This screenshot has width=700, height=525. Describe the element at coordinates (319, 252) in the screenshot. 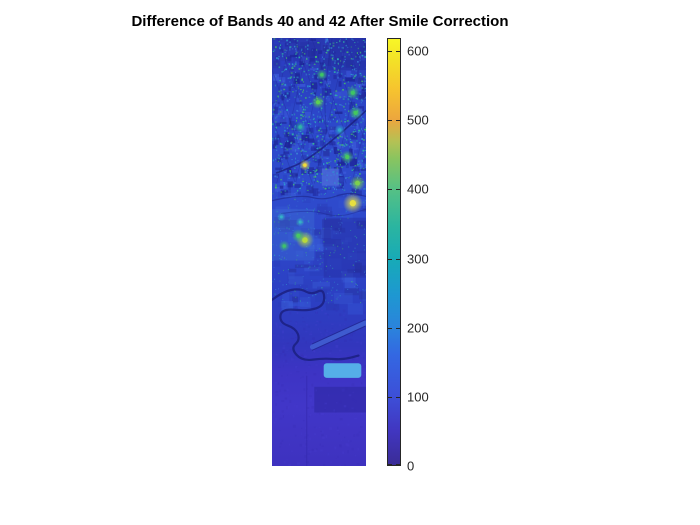

I see `band-difference-heatmap-image` at that location.